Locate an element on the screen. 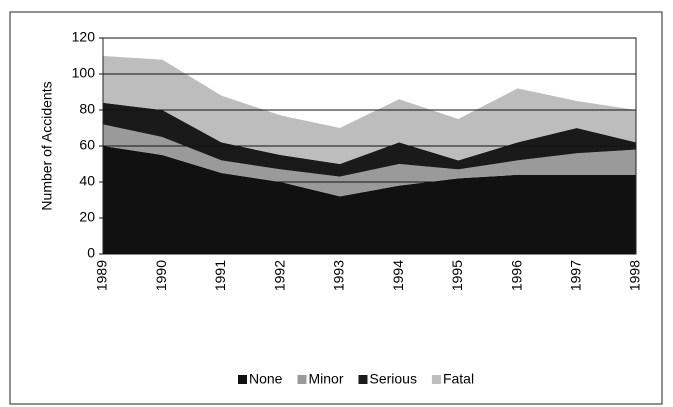  x-tick-label: 1995 is located at coordinates (457, 275).